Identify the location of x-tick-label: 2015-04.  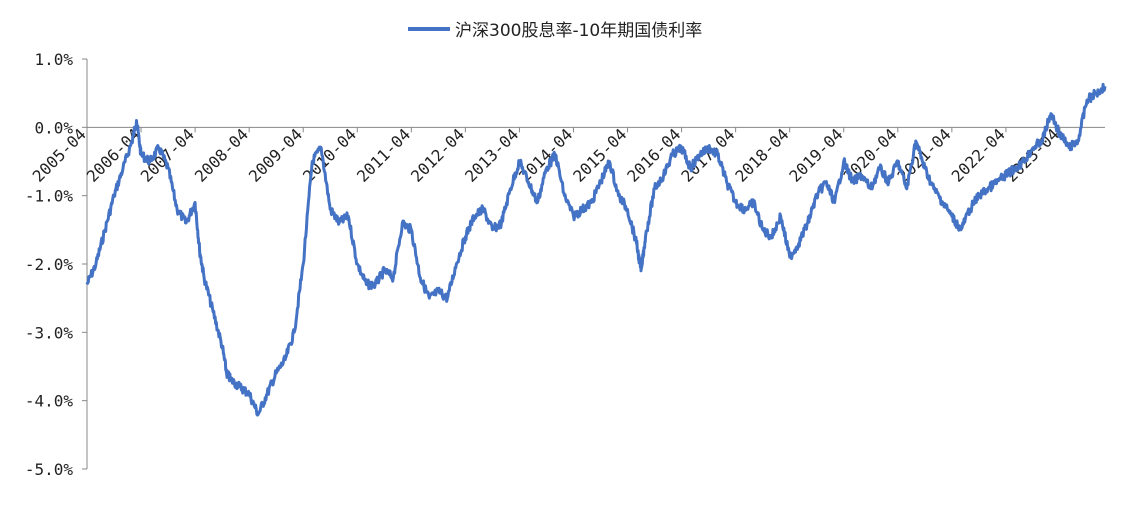
(599, 155).